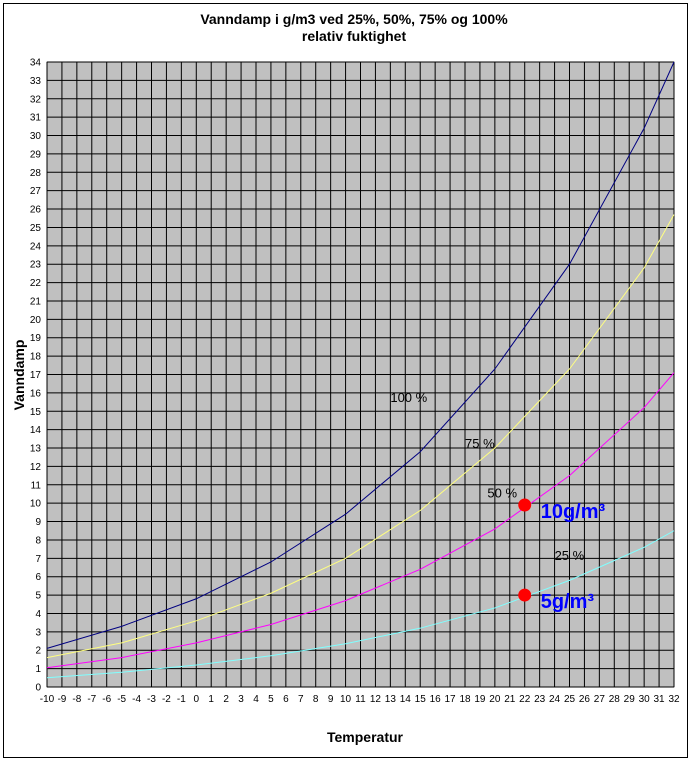 This screenshot has height=763, width=693. Describe the element at coordinates (406, 699) in the screenshot. I see `x-tick-label: 14` at that location.